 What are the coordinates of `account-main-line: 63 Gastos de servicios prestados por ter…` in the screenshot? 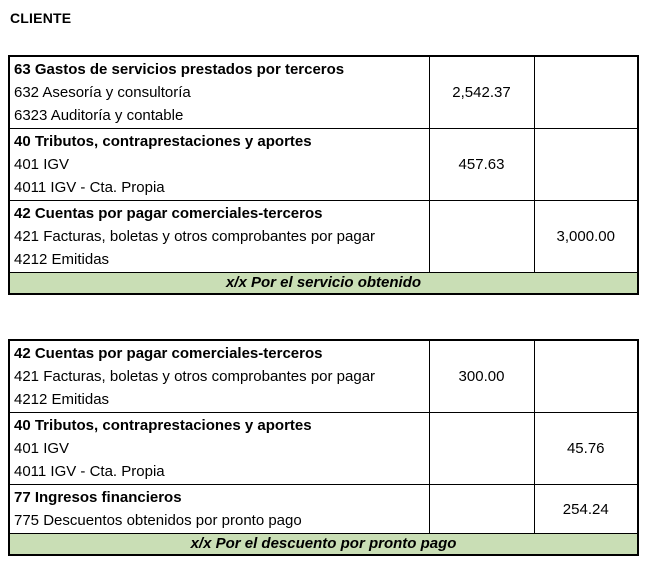 It's located at (179, 69).